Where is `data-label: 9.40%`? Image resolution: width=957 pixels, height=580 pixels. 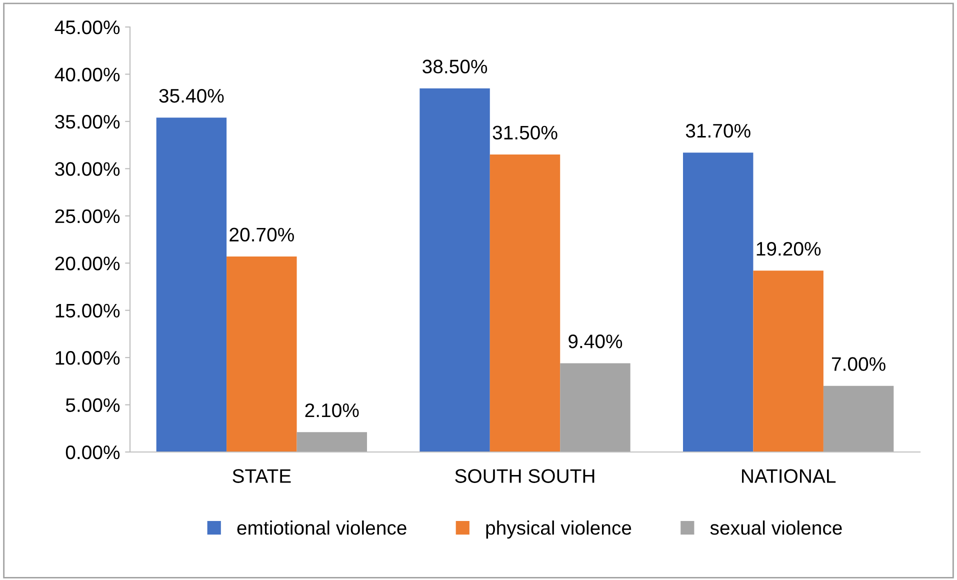
data-label: 9.40% is located at coordinates (595, 341).